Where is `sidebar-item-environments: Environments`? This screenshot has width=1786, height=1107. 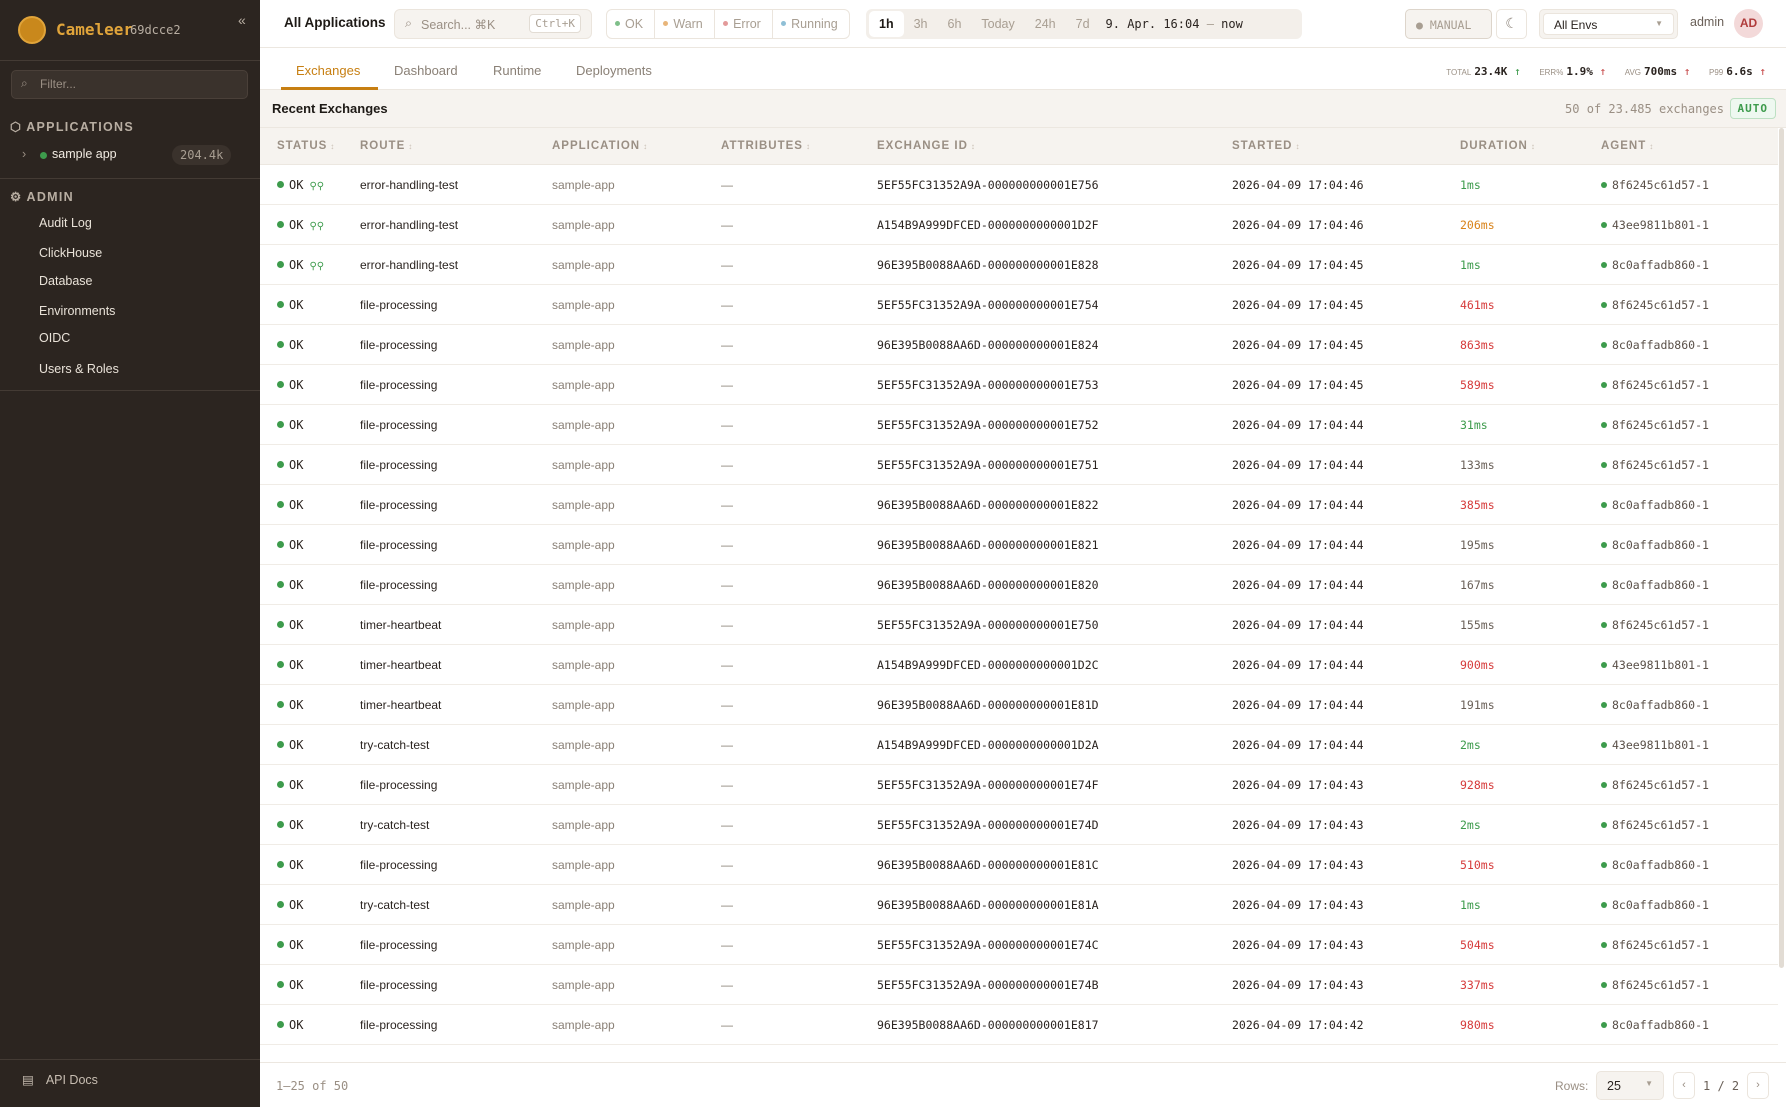
sidebar-item-environments: Environments is located at coordinates (77, 311).